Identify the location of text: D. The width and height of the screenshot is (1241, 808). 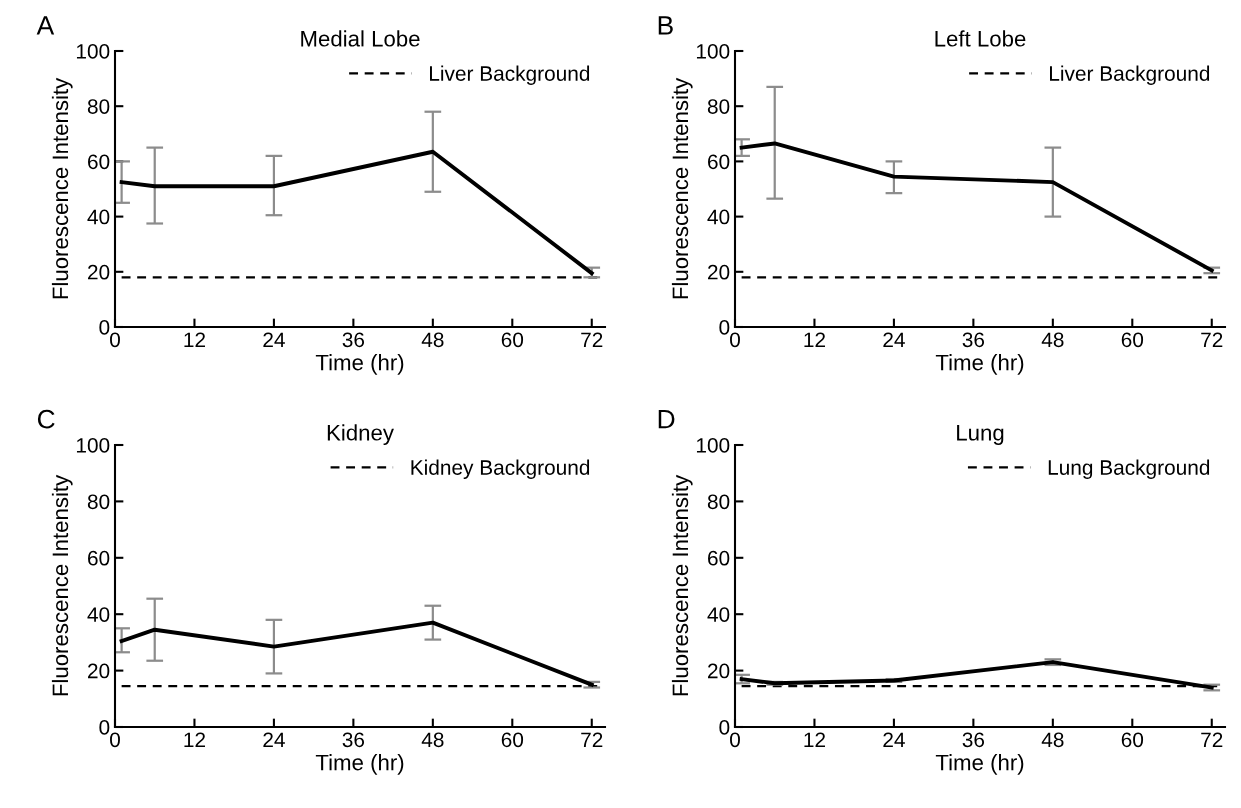
(666, 419).